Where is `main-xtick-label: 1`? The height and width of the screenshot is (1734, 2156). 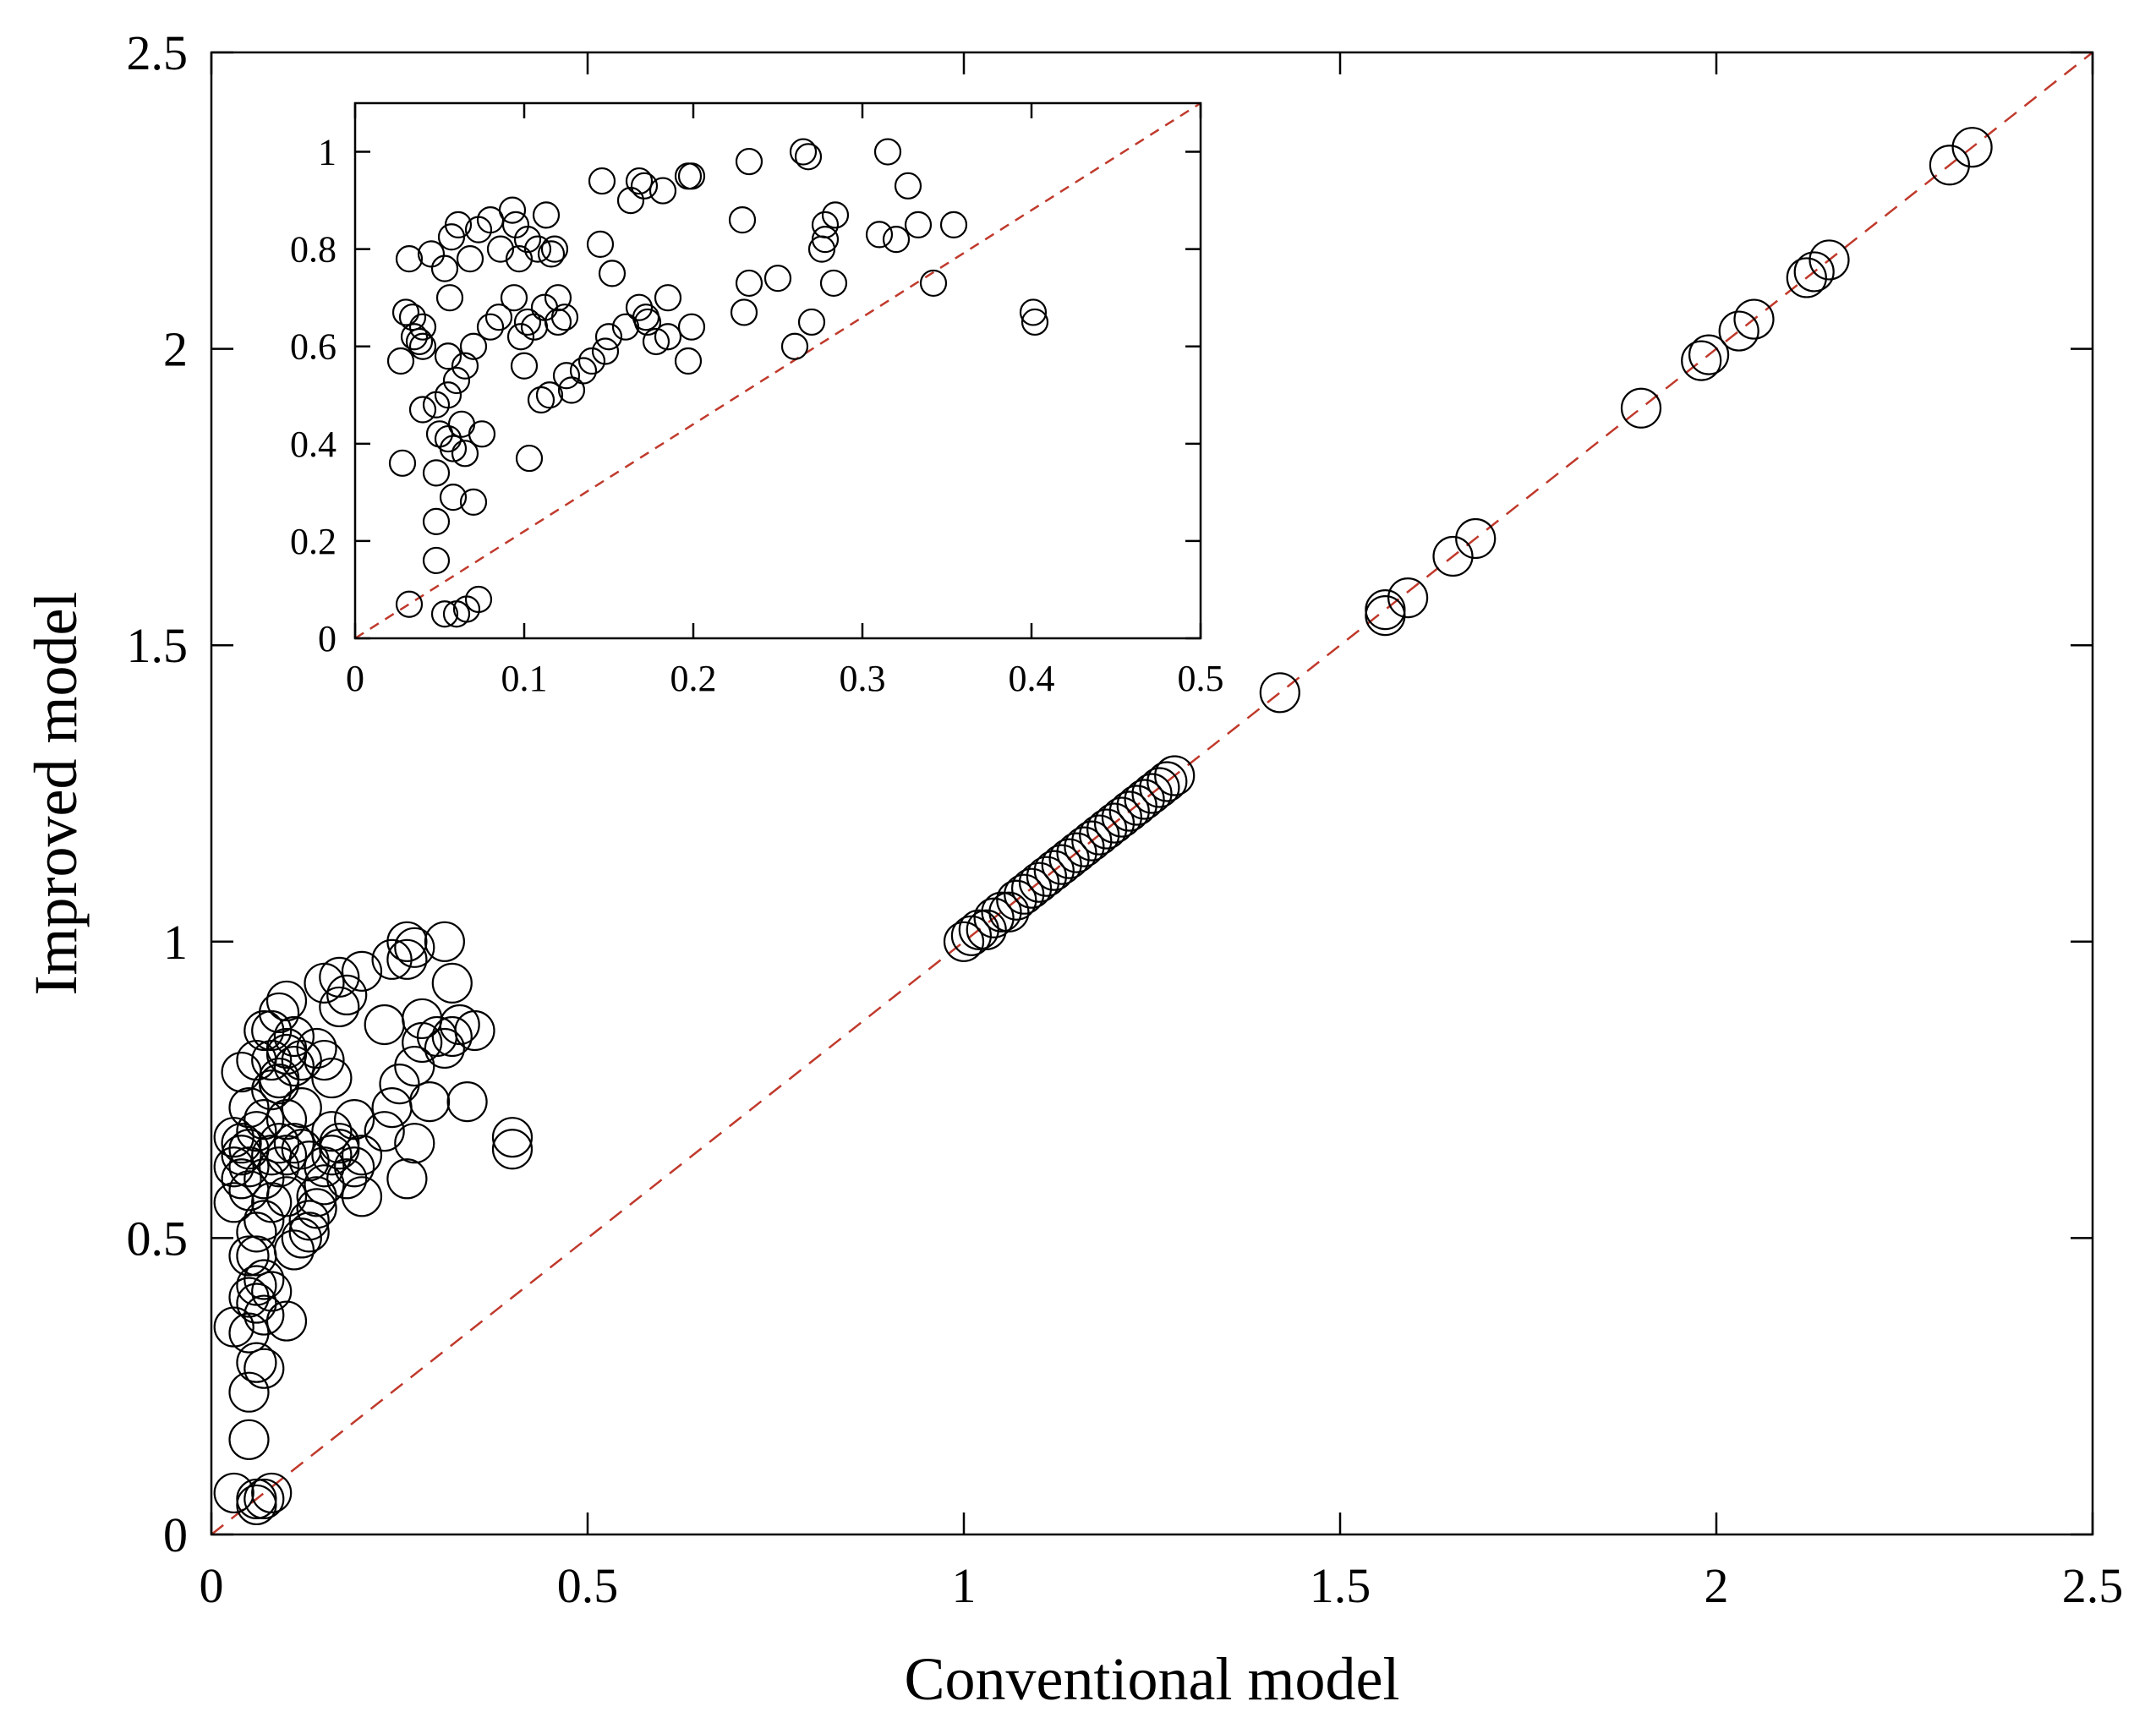
main-xtick-label: 1 is located at coordinates (964, 1585).